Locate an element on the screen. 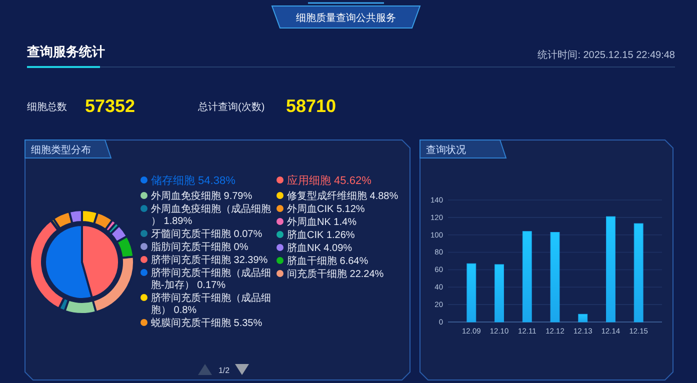  legend-label: 脐血CIK 1.26% is located at coordinates (321, 235).